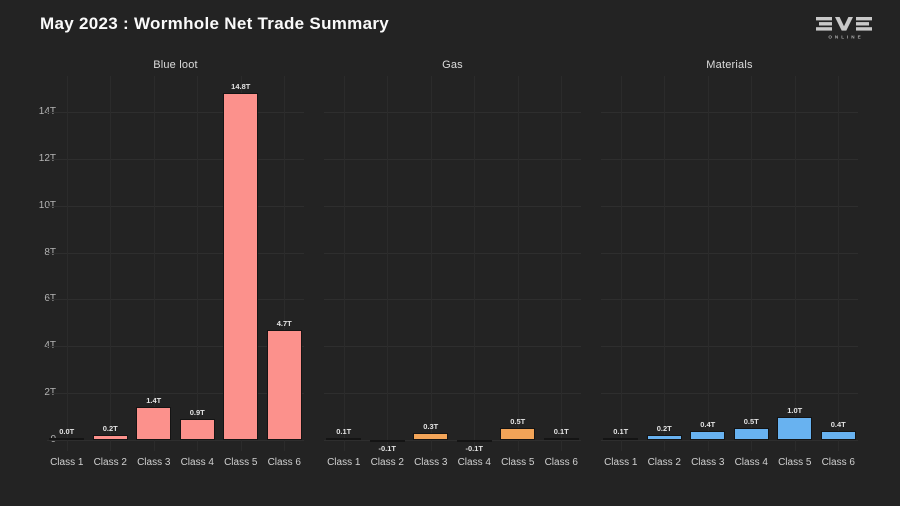 The image size is (900, 506). Describe the element at coordinates (154, 401) in the screenshot. I see `bar-value-label: 1.4T` at that location.